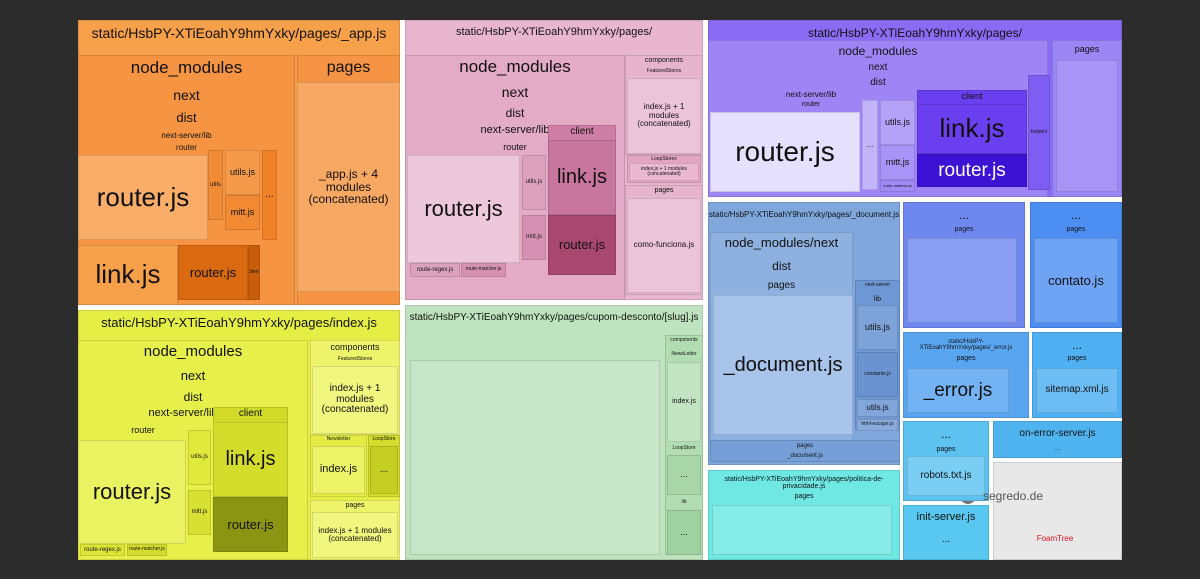 Image resolution: width=1200 pixels, height=579 pixels. Describe the element at coordinates (877, 285) in the screenshot. I see `cell-label: next-server` at that location.